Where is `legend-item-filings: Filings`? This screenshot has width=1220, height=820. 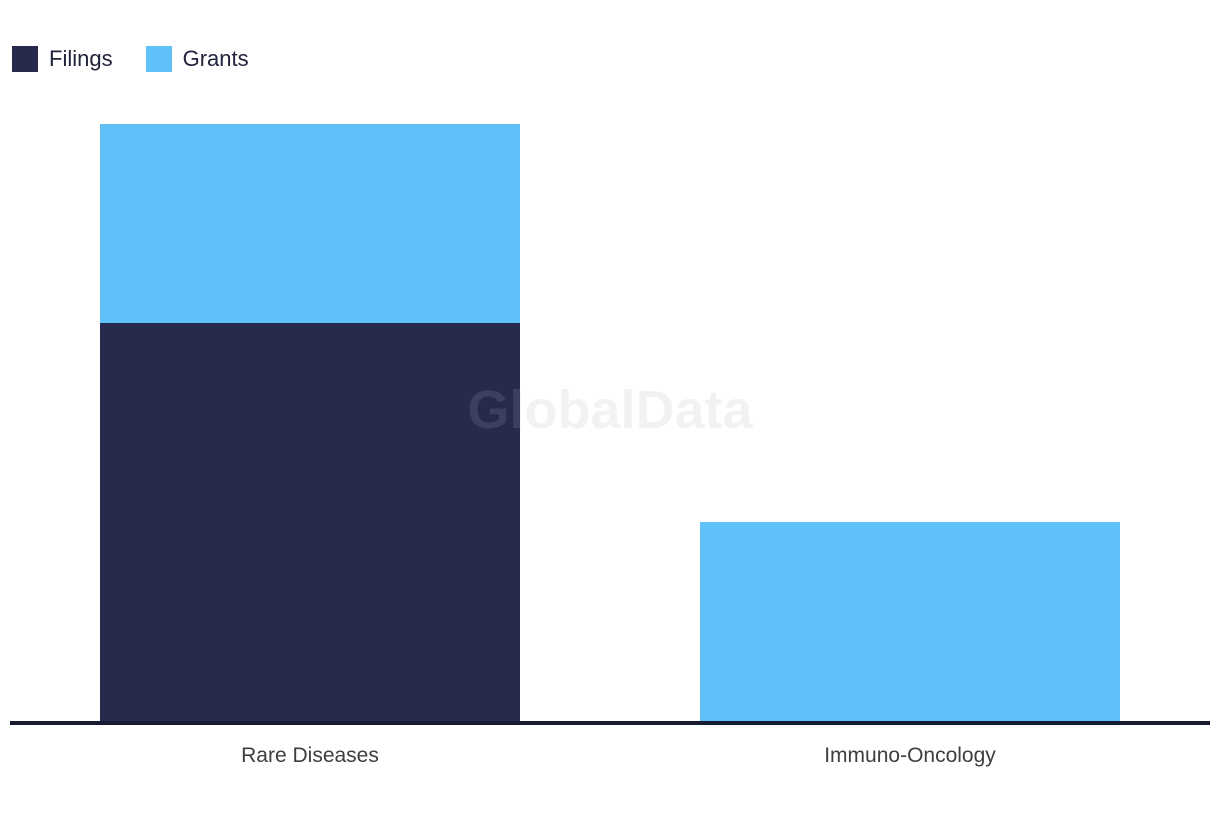 legend-item-filings: Filings is located at coordinates (62, 59).